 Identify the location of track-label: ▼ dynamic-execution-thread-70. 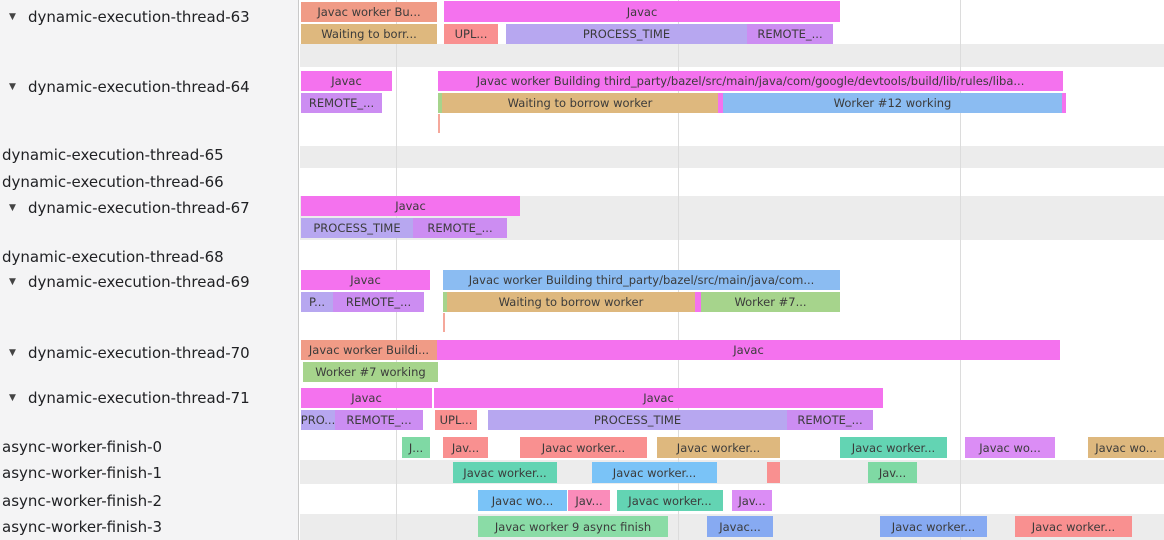
(129, 353).